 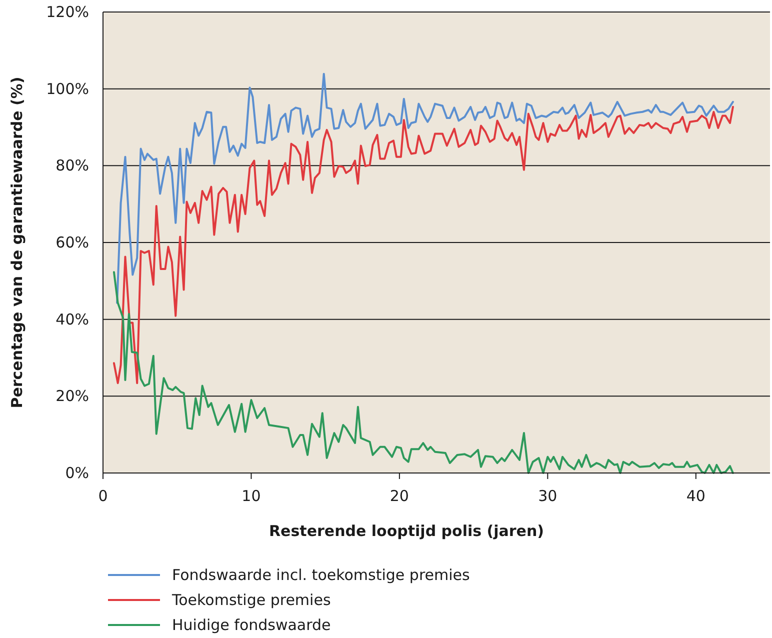 What do you see at coordinates (72, 243) in the screenshot?
I see `y-tick-label: 60%` at bounding box center [72, 243].